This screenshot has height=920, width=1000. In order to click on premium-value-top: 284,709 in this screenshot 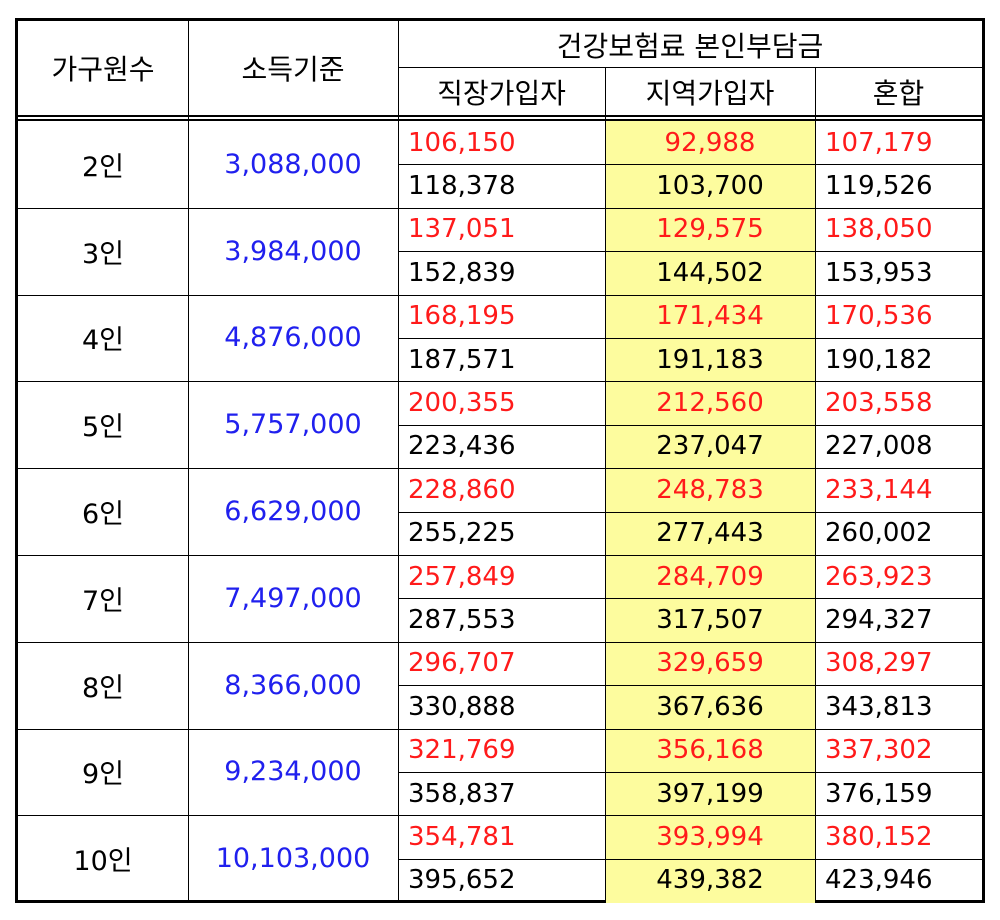, I will do `click(710, 576)`.